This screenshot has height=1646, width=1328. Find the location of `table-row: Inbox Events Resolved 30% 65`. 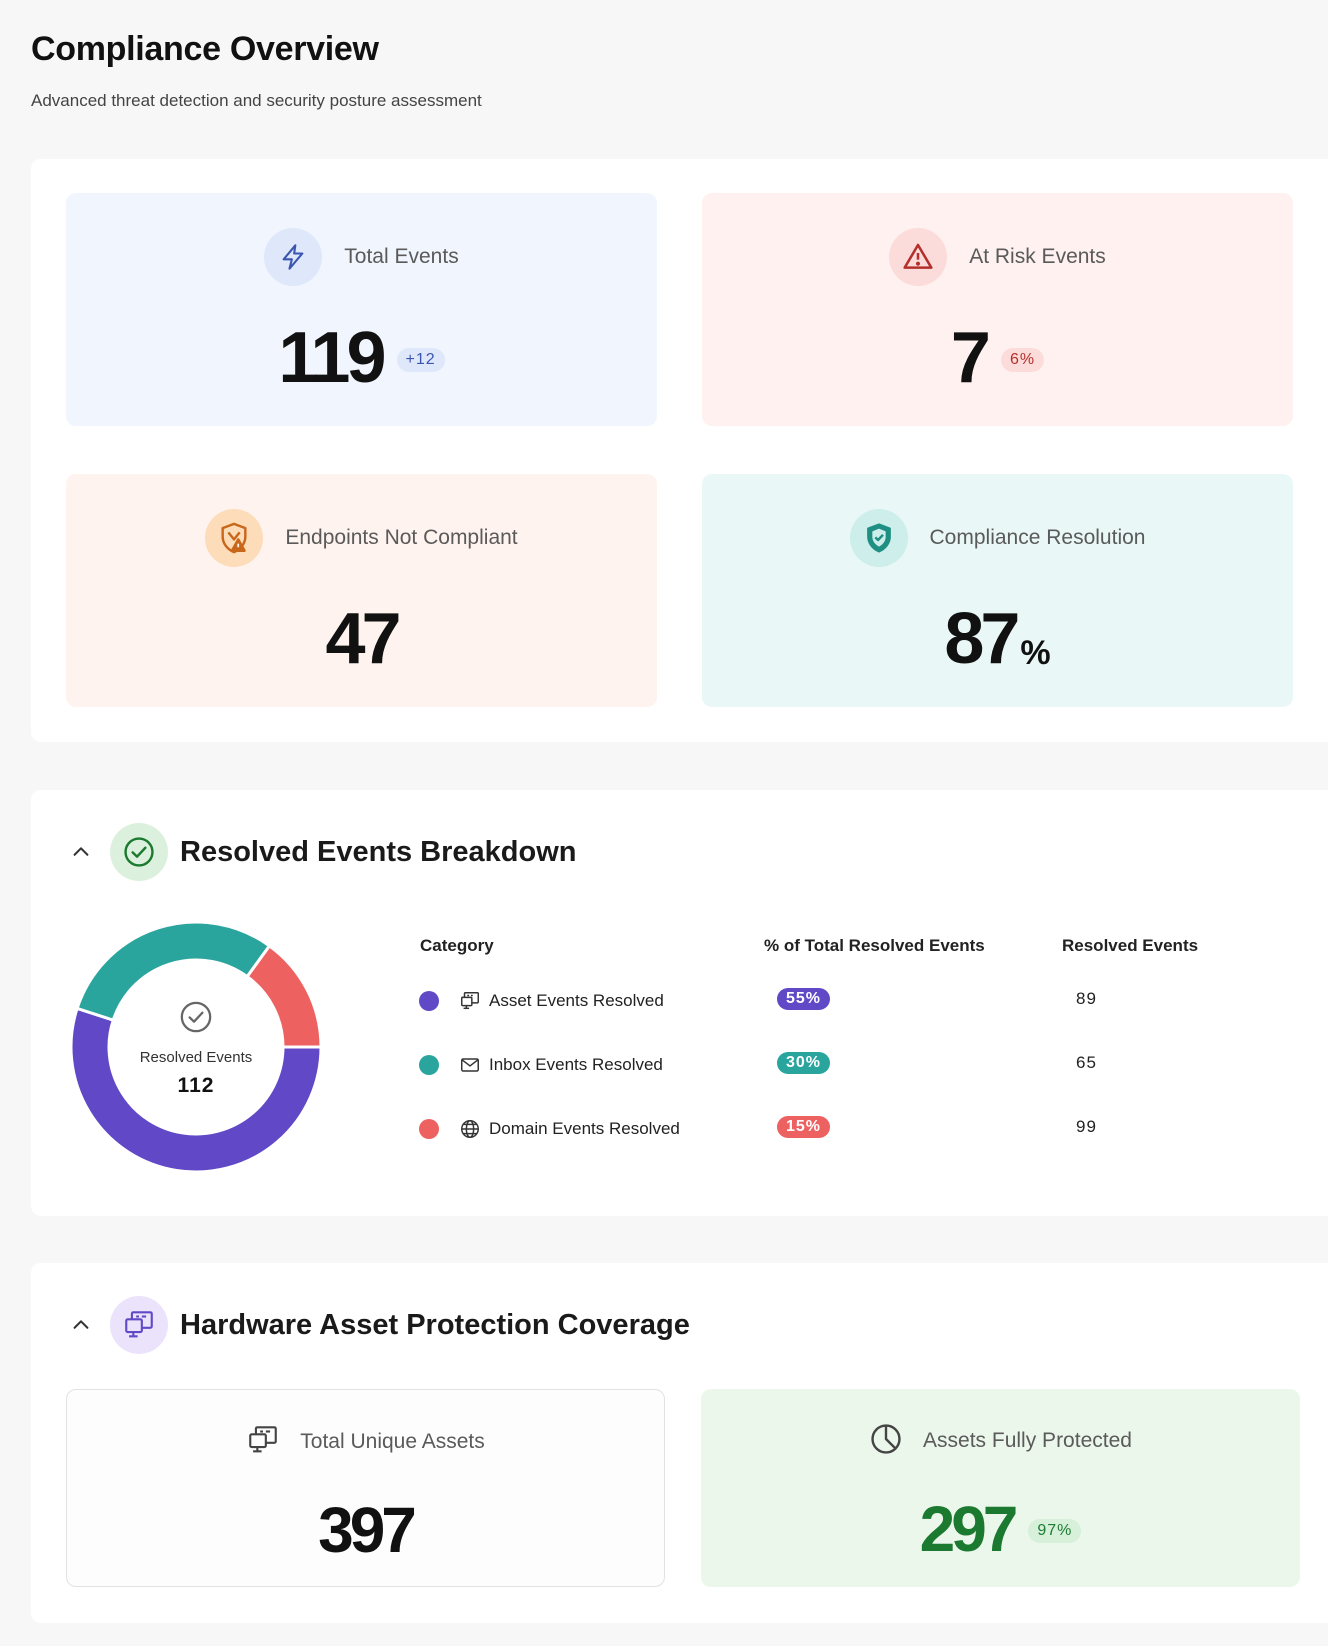

table-row: Inbox Events Resolved 30% 65 is located at coordinates (679, 1064).